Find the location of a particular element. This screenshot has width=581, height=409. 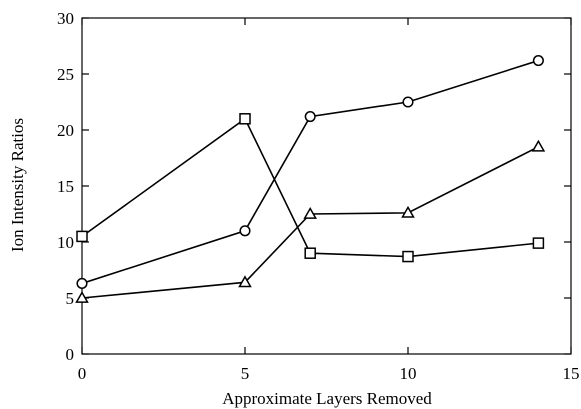

y-tick-label: 20 is located at coordinates (65, 130).